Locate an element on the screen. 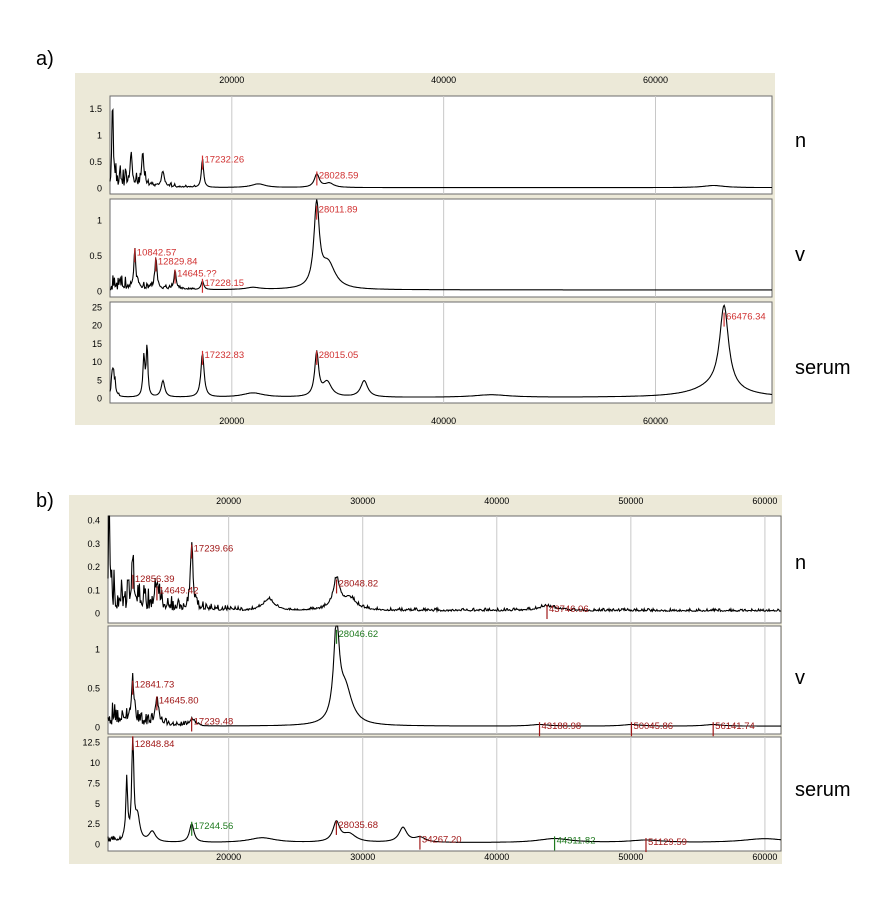  trace-label-a-n: n is located at coordinates (801, 141).